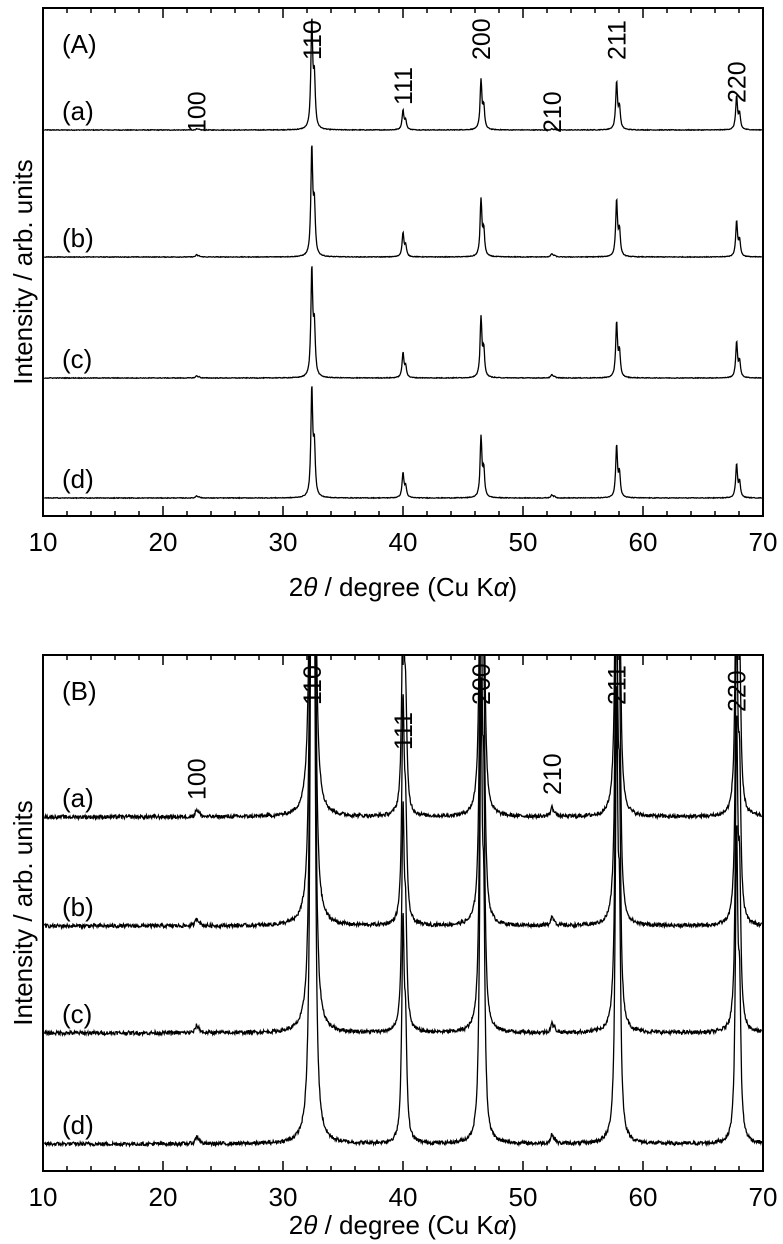 This screenshot has width=783, height=1244. What do you see at coordinates (78, 295) in the screenshot?
I see `panel-a-trace-labels: (a) (b) (c) (d)` at bounding box center [78, 295].